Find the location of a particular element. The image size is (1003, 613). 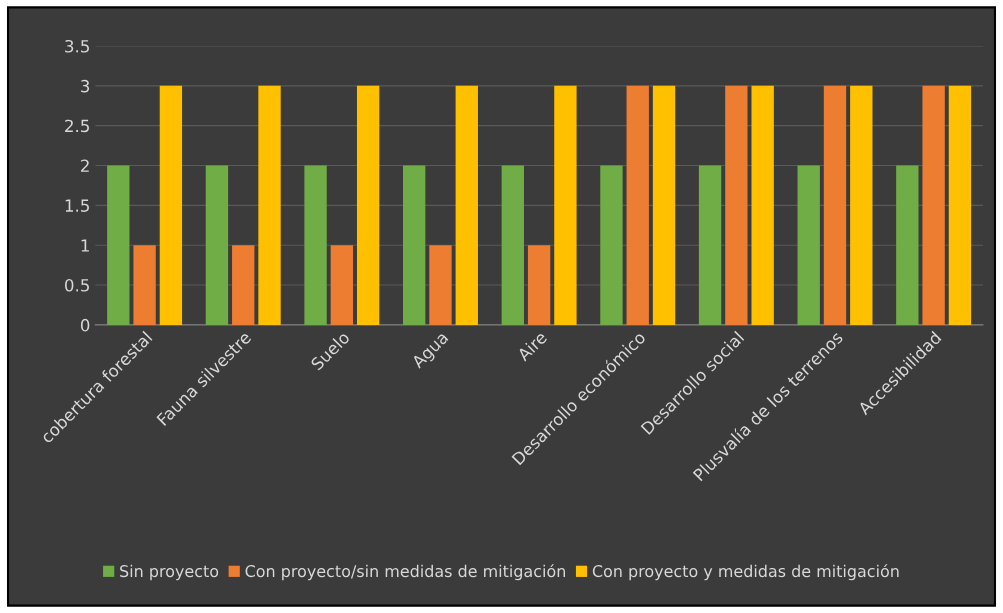

y-tick-label: 2 is located at coordinates (85, 165).